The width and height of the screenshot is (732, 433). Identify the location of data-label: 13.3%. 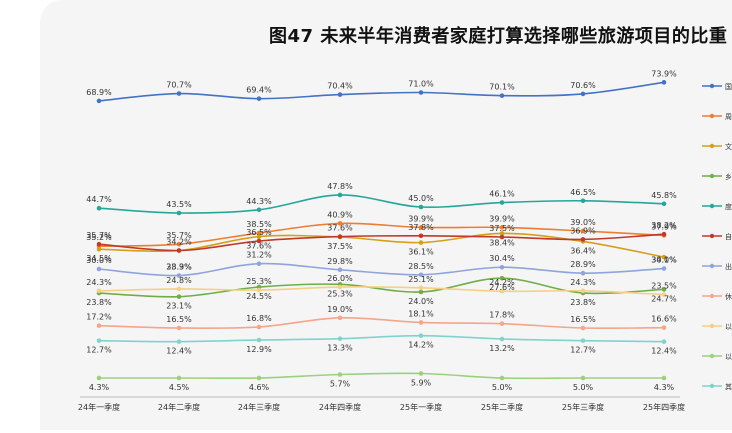
(340, 348).